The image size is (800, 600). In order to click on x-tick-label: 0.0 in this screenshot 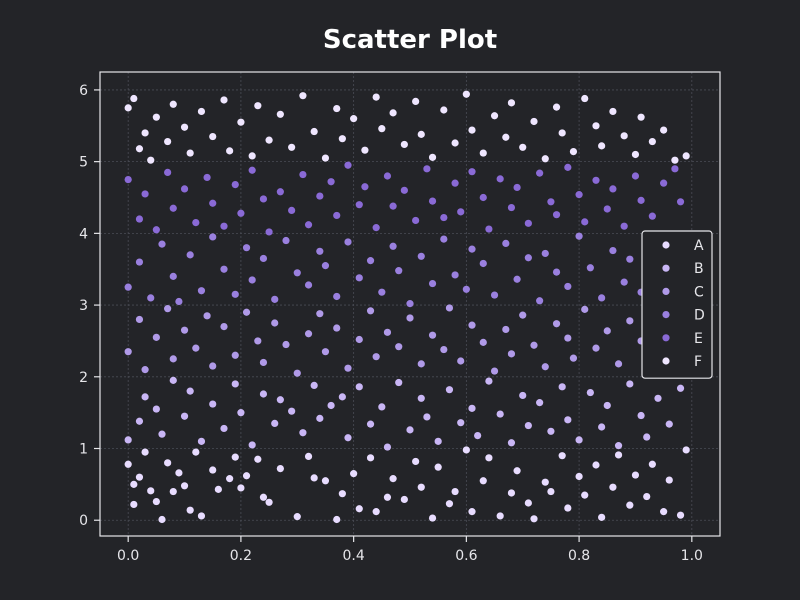, I will do `click(128, 556)`.